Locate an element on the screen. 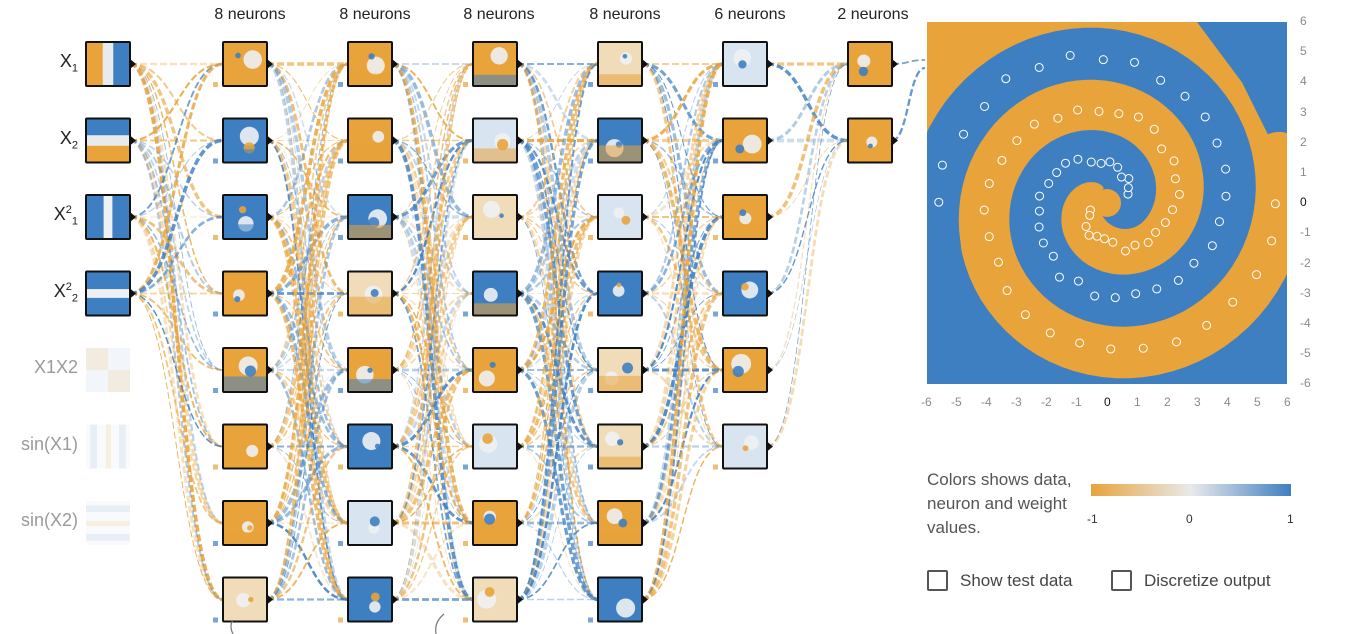 The image size is (1363, 634). feature-node-sinx2 is located at coordinates (108, 523).